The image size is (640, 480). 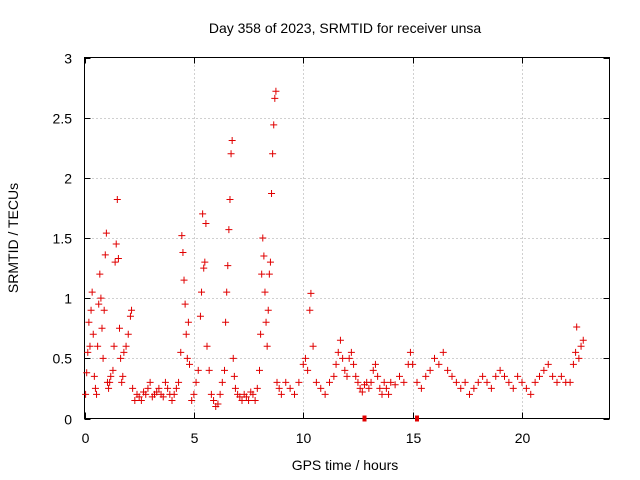 I want to click on x-tick-label: 10, so click(x=304, y=438).